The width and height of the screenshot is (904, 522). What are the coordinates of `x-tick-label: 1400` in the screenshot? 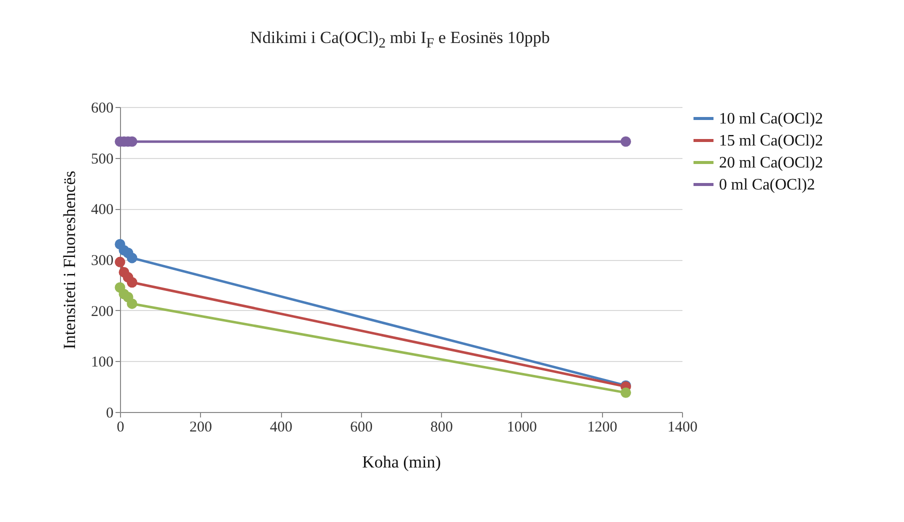 It's located at (683, 428).